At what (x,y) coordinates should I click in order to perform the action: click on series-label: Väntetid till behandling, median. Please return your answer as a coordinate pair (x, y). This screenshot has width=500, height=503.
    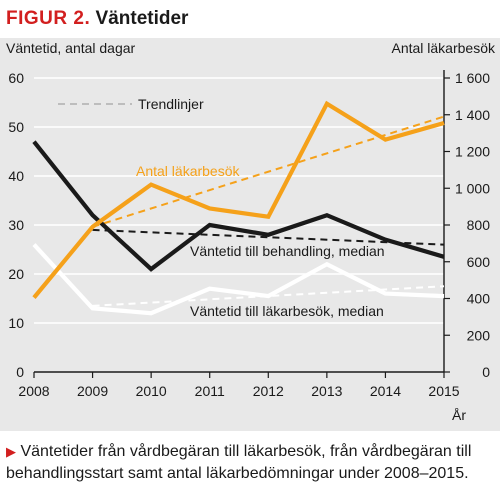
    Looking at the image, I should click on (287, 251).